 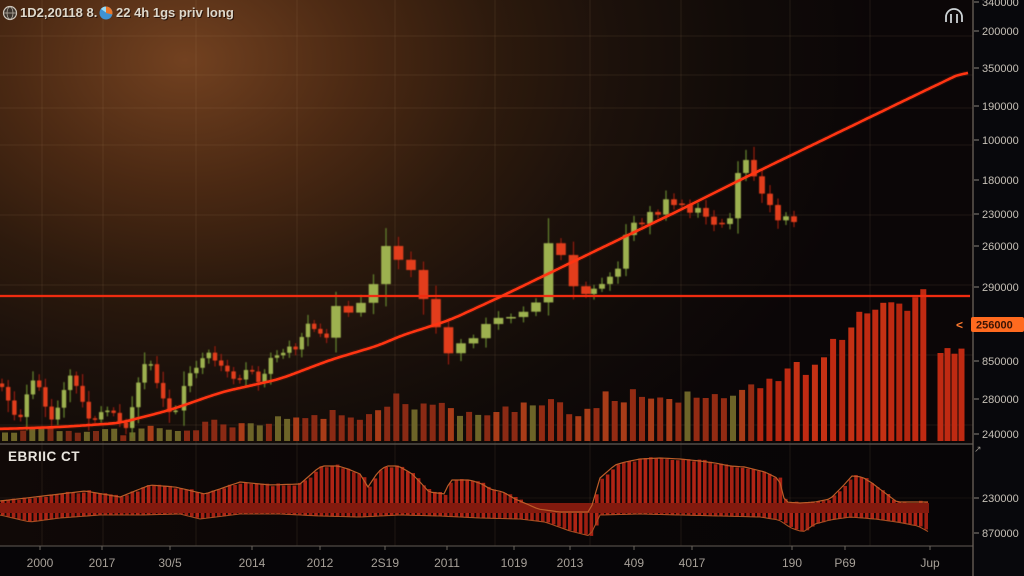 I want to click on svg-text: 200000, so click(x=1000, y=32).